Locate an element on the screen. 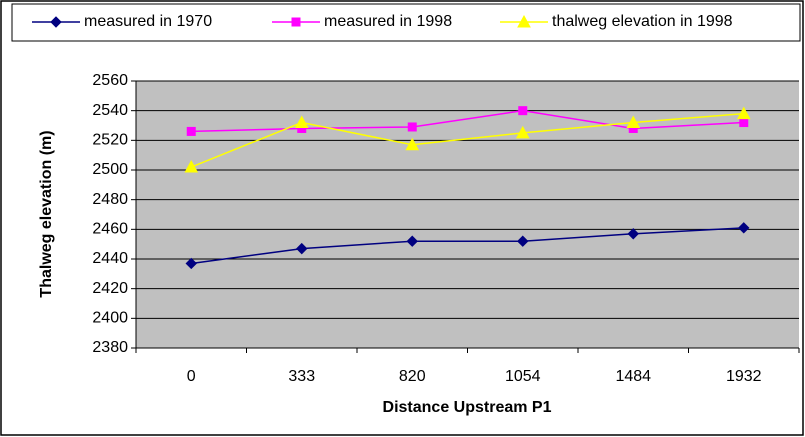 The height and width of the screenshot is (437, 805). legend-box is located at coordinates (406, 22).